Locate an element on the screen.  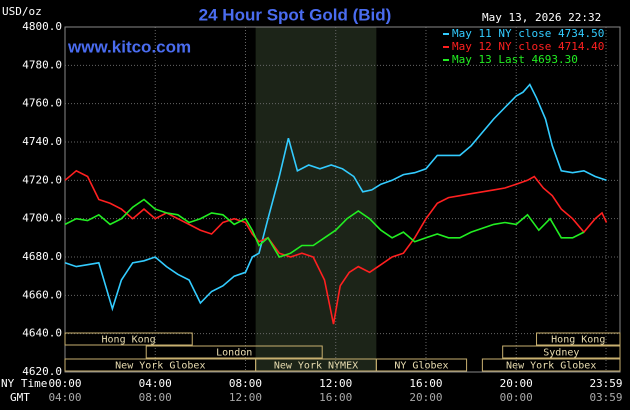
gmt-tick-label: 16:00 is located at coordinates (335, 397).